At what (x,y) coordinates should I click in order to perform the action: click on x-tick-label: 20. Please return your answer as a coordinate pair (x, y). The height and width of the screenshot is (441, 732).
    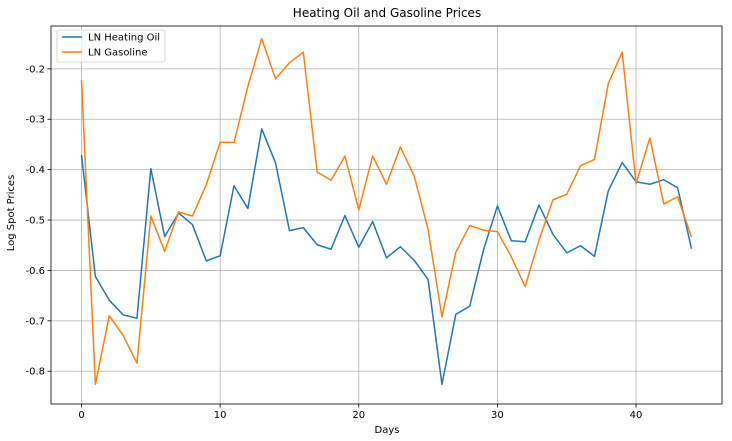
    Looking at the image, I should click on (358, 415).